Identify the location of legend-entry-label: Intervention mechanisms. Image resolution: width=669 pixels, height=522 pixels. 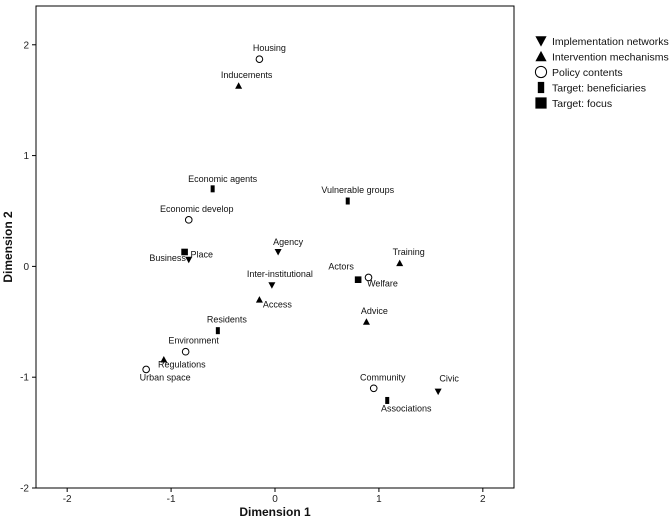
(610, 58).